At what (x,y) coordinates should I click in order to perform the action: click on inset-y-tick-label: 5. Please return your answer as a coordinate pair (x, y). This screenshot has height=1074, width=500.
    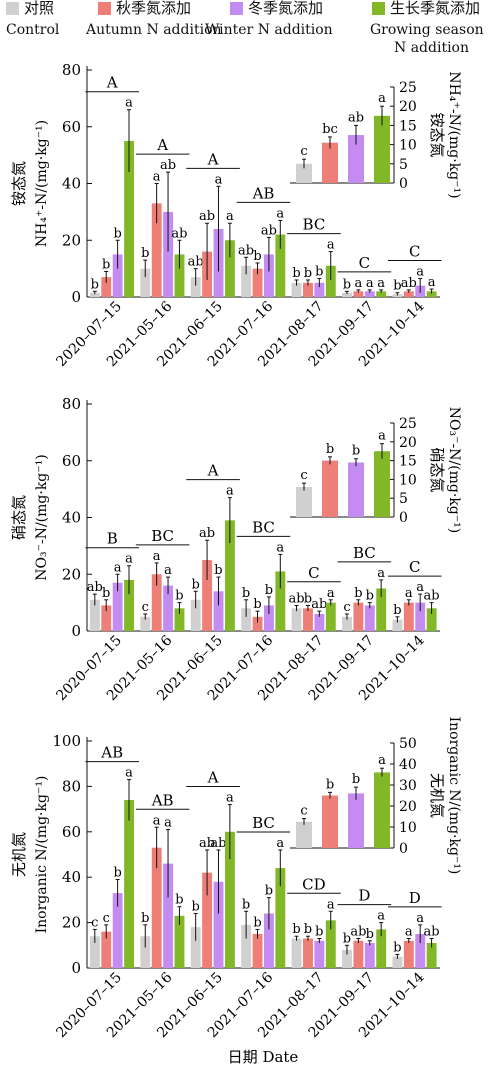
    Looking at the image, I should click on (403, 165).